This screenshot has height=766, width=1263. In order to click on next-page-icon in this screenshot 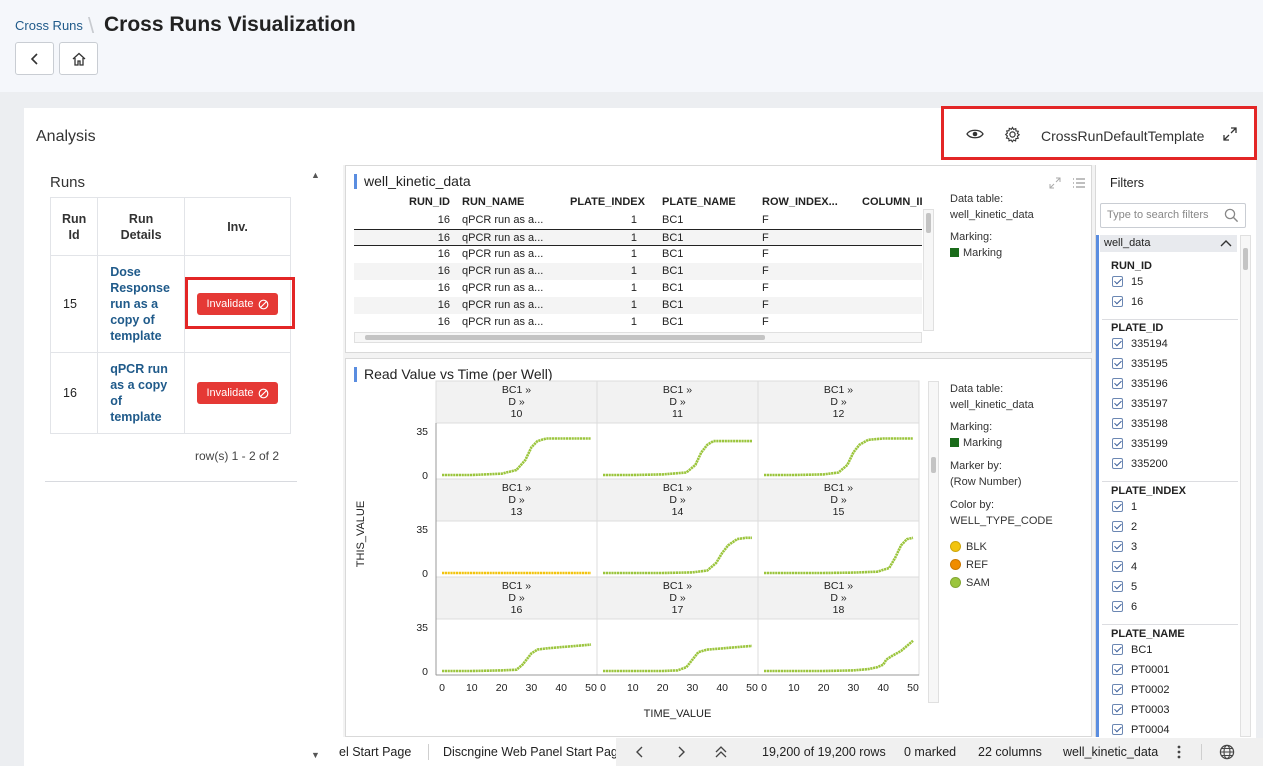, I will do `click(681, 752)`.